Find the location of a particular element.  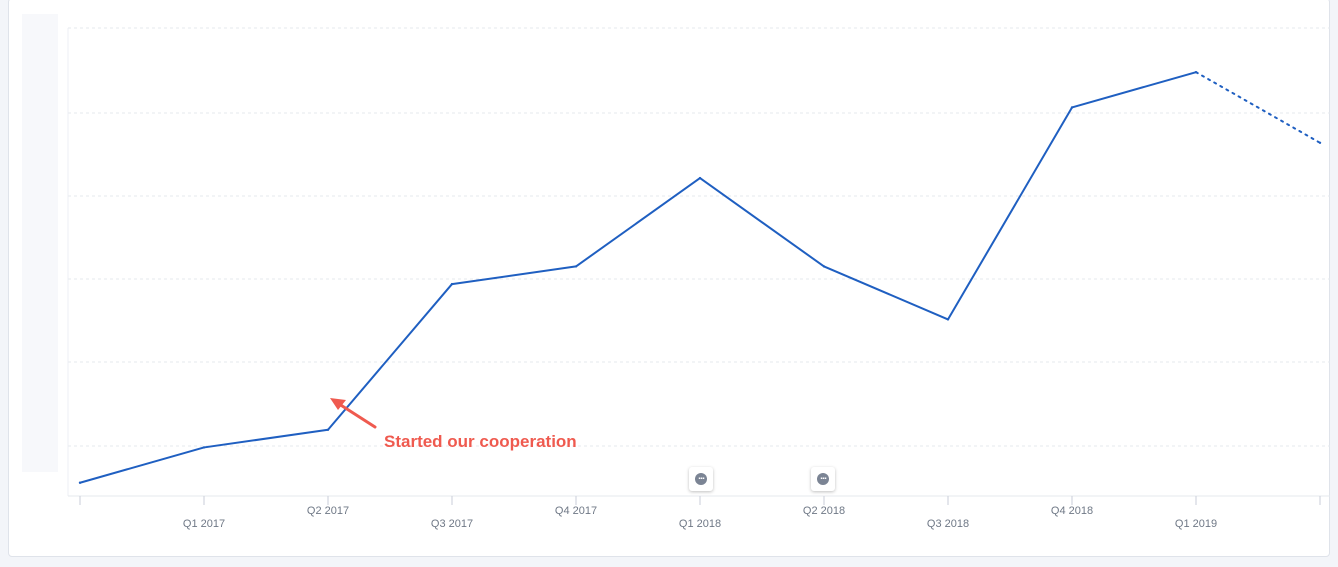

x-tick-label: Q2 2018 is located at coordinates (824, 511).